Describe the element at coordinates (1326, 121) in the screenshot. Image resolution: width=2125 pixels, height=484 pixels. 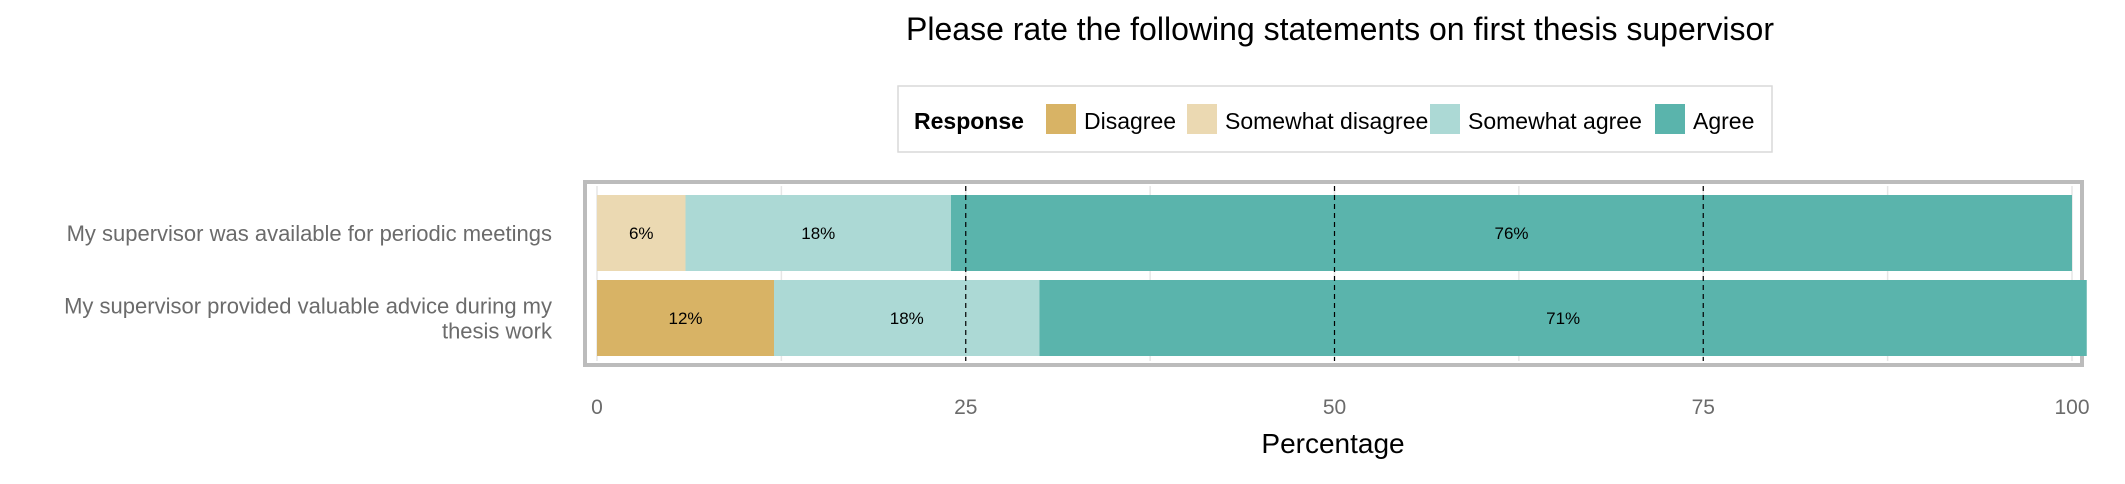
I see `legend-label: Somewhat disagree` at that location.